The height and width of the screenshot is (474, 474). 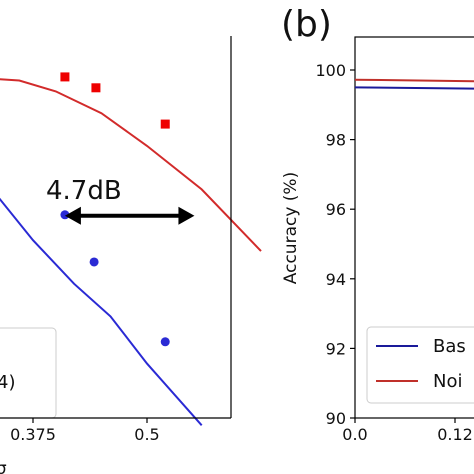 What do you see at coordinates (447, 381) in the screenshot?
I see `legend-label-1: Noi` at bounding box center [447, 381].